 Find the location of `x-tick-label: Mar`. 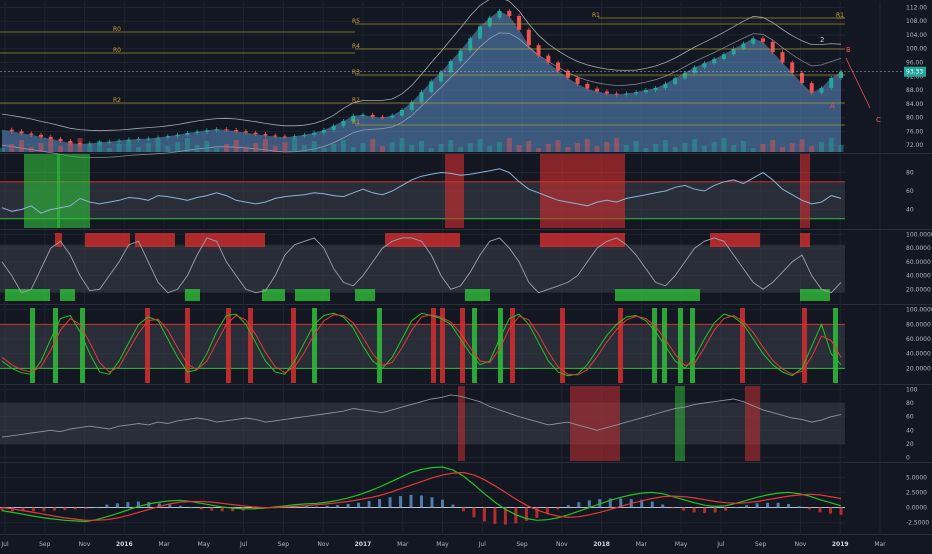

x-tick-label: Mar is located at coordinates (642, 544).